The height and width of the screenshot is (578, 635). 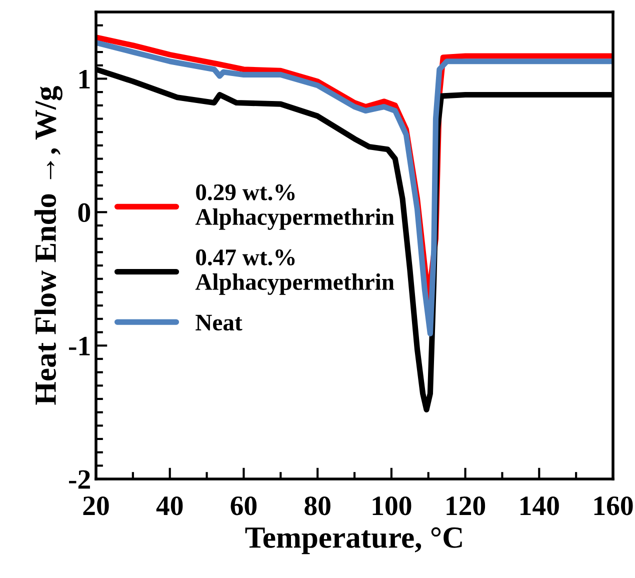 What do you see at coordinates (84, 79) in the screenshot?
I see `y-tick-label: 1` at bounding box center [84, 79].